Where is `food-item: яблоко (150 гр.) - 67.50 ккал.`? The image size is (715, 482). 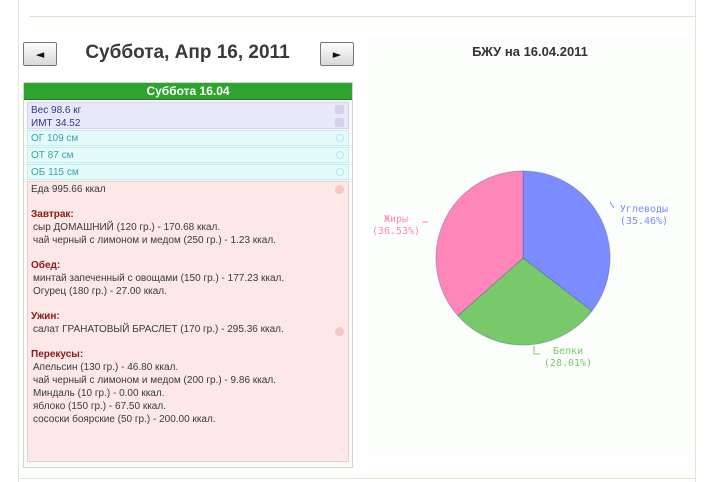
food-item: яблоко (150 гр.) - 67.50 ккал. is located at coordinates (99, 406).